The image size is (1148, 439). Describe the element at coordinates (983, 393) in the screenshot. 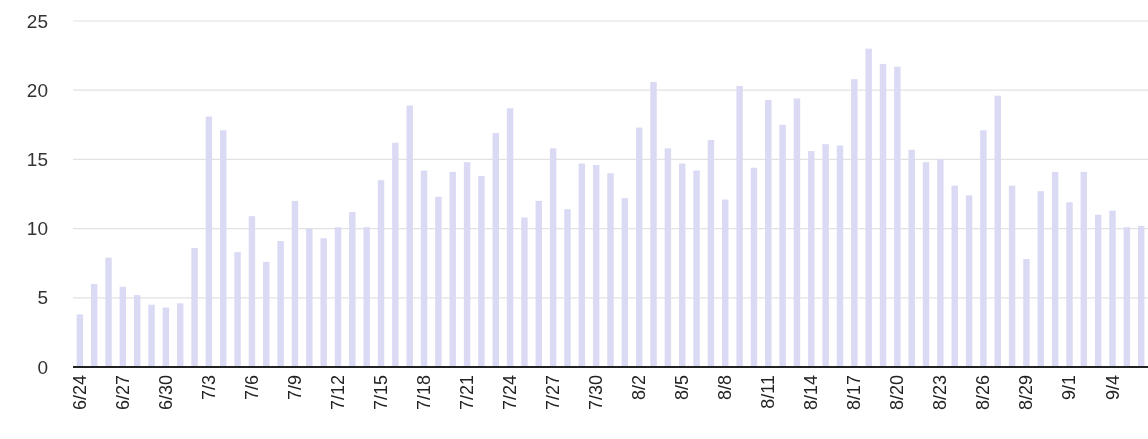

I see `x-tick-label: 8/26` at that location.